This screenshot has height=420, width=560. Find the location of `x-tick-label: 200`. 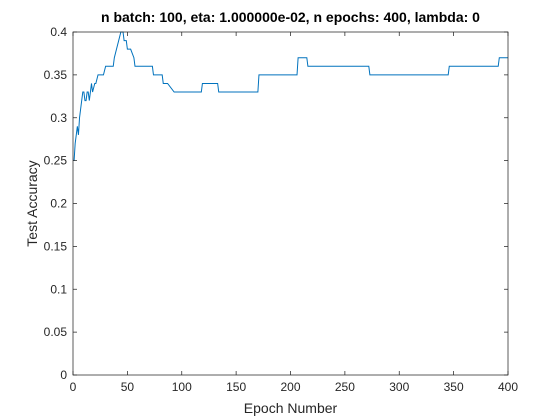

x-tick-label: 200 is located at coordinates (290, 387).